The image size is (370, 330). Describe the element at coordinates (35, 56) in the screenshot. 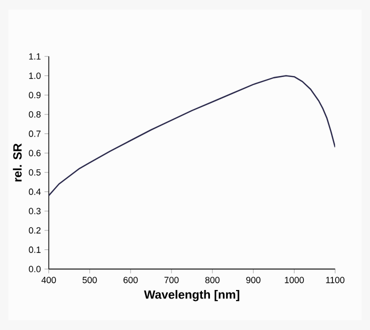

I see `y-tick-label: 1.1` at that location.